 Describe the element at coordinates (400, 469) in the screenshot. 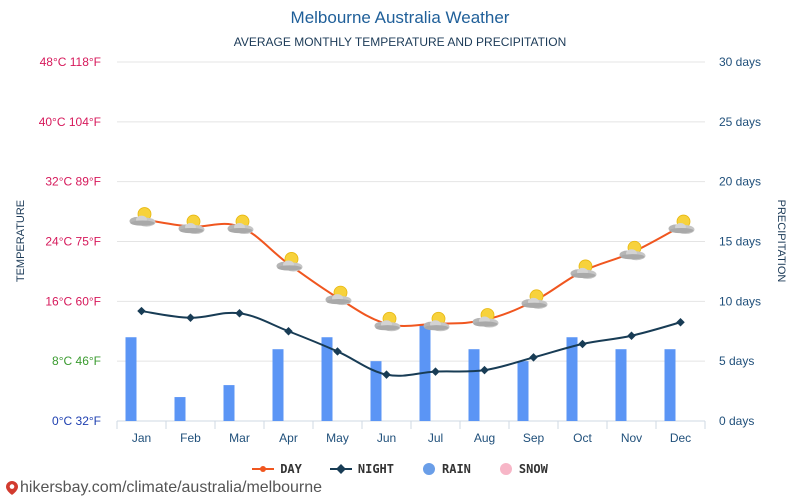

I see `chart-legend: DAY NIGHT RAIN SNOW` at that location.